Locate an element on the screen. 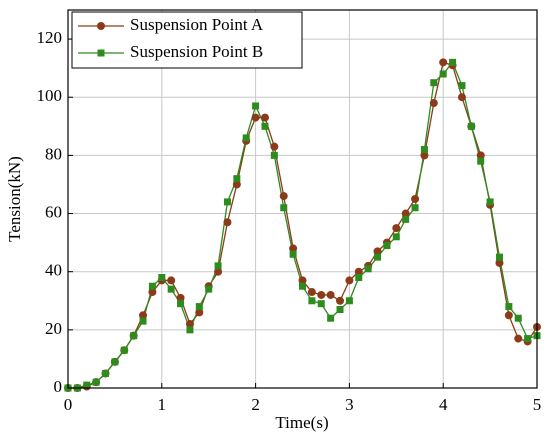 Image resolution: width=550 pixels, height=440 pixels. x-tick-label: 3 is located at coordinates (349, 404).